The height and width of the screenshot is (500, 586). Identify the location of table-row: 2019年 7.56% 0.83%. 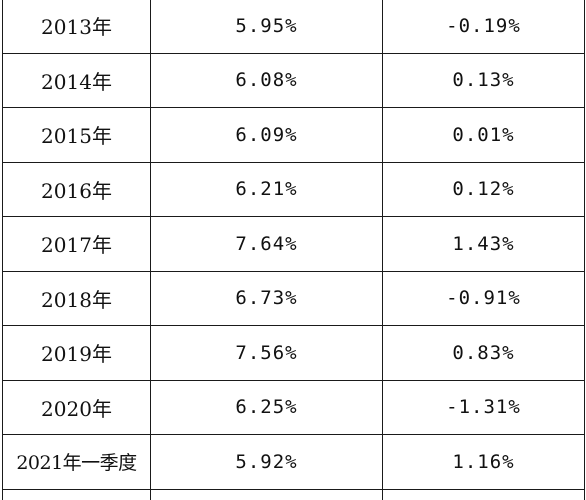
(293, 353).